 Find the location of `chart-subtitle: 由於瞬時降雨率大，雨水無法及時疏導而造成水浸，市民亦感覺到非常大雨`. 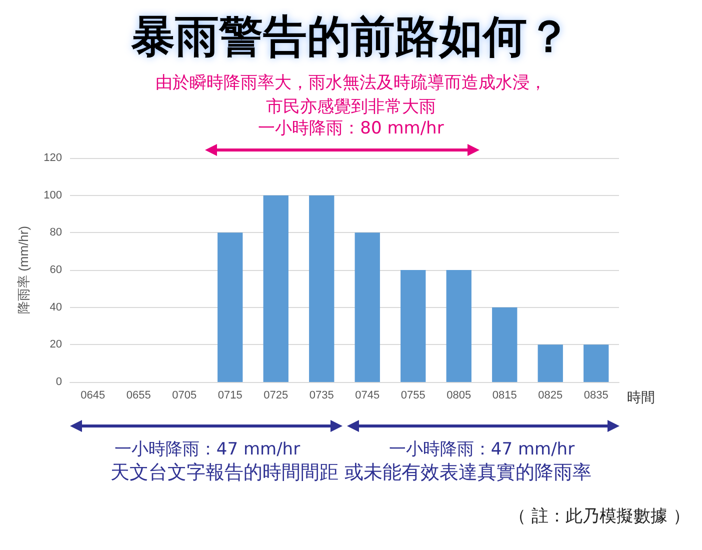

chart-subtitle: 由於瞬時降雨率大，雨水無法及時疏導而造成水浸，市民亦感覺到非常大雨 is located at coordinates (351, 95).